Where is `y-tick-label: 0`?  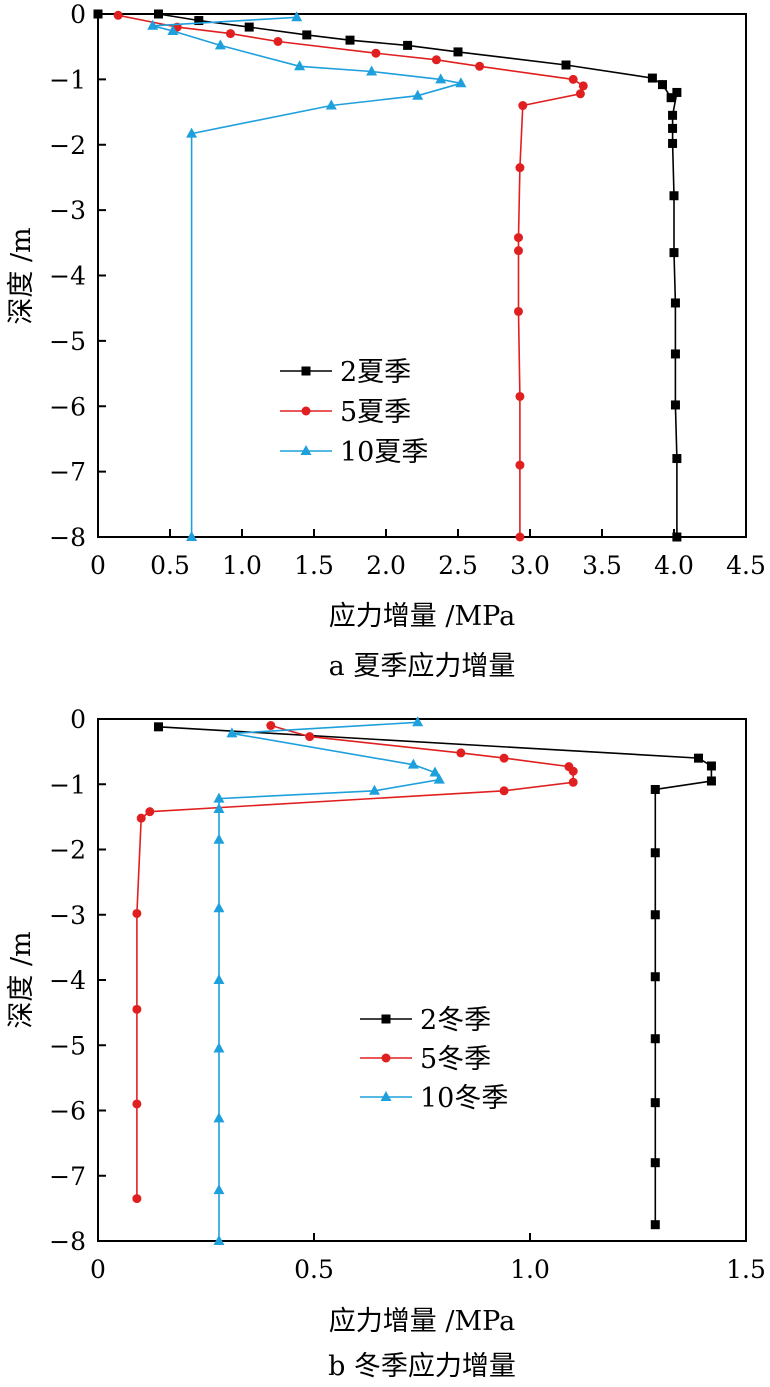 y-tick-label: 0 is located at coordinates (78, 14).